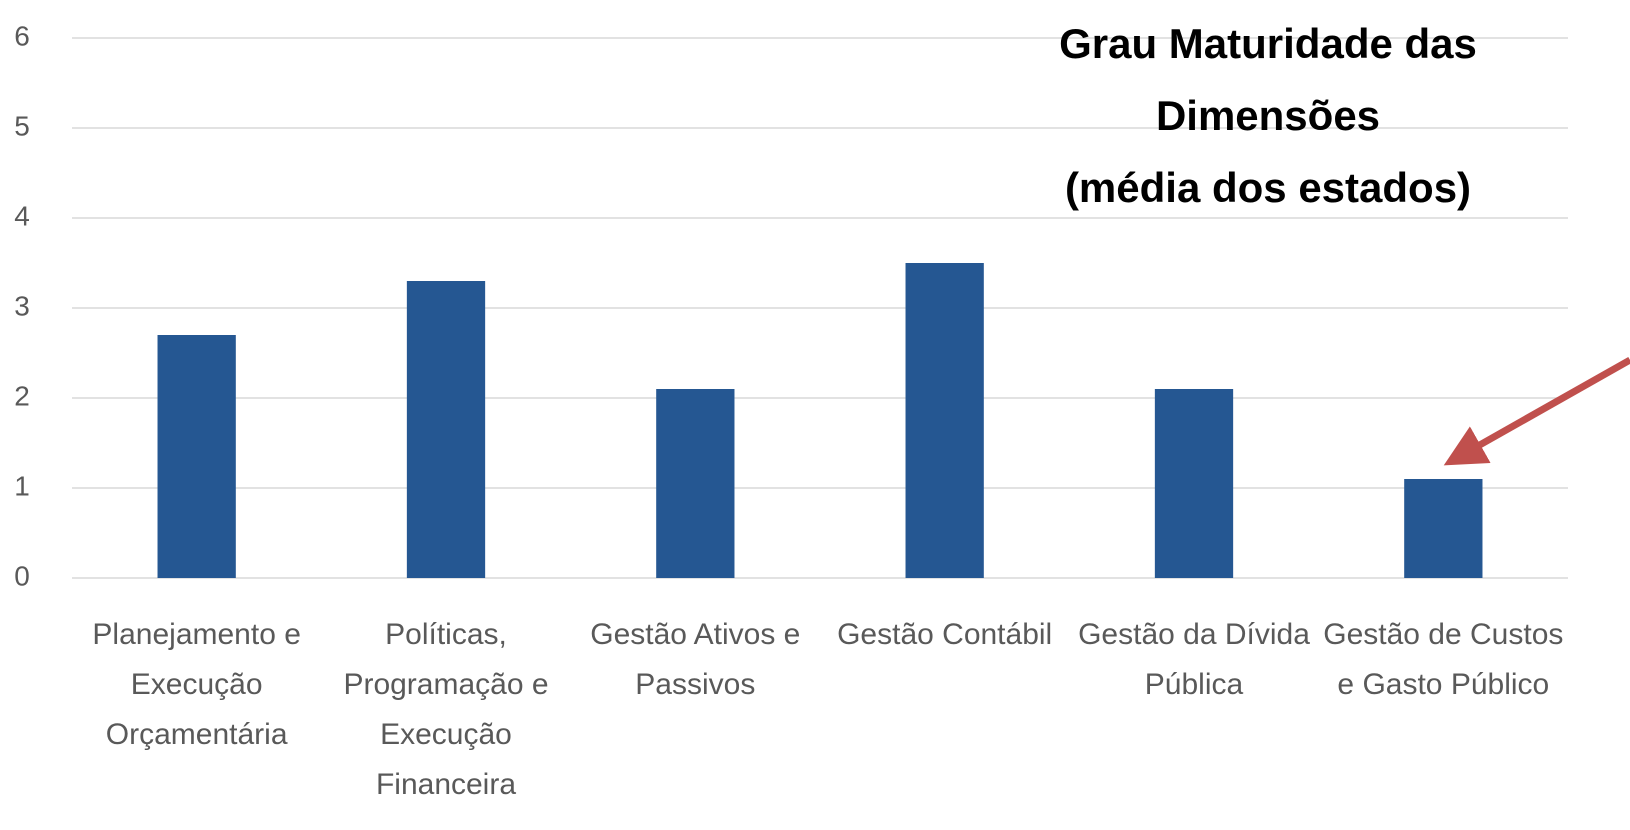 The height and width of the screenshot is (830, 1630). What do you see at coordinates (196, 684) in the screenshot?
I see `x-tick-label: Planejamento e Execução Orçamentária` at bounding box center [196, 684].